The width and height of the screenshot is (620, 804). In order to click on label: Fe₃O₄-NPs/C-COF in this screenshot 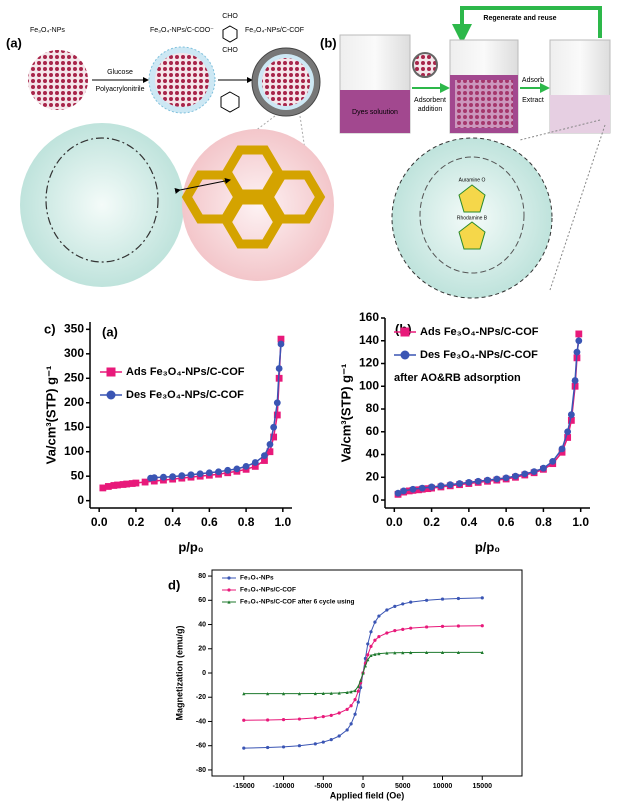, I will do `click(274, 30)`.